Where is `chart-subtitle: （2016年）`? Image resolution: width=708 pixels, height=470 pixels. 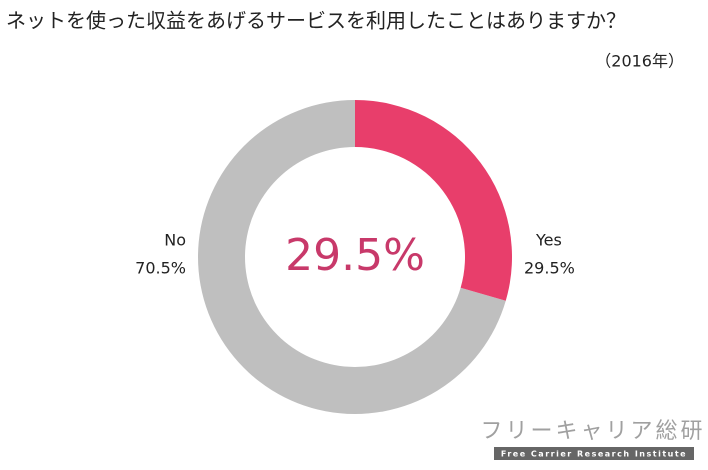
chart-subtitle: （2016年） is located at coordinates (639, 61).